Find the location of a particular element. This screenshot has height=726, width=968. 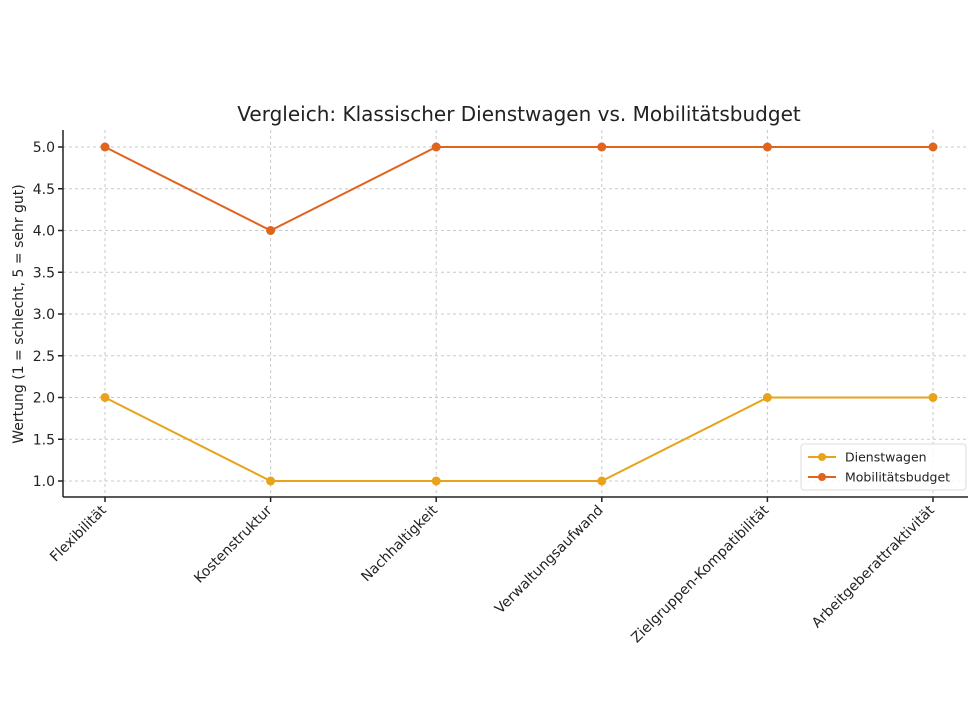

x-tick-label: Flexibilität is located at coordinates (78, 533).